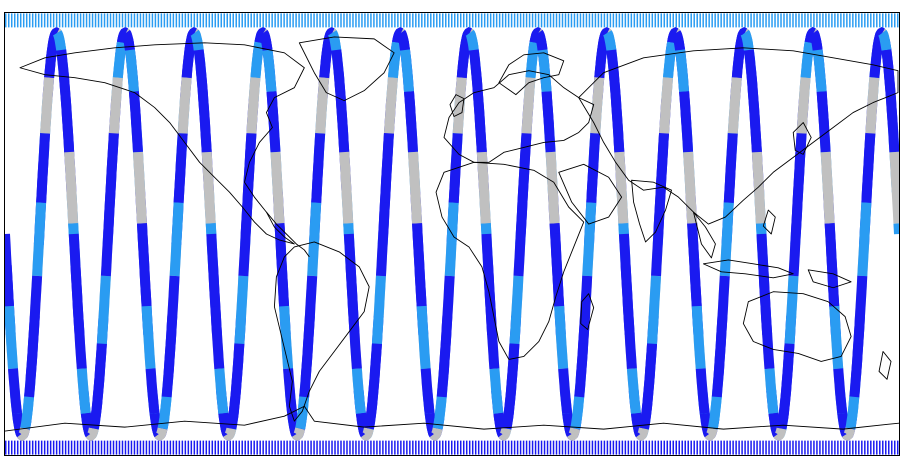  I want to click on coastline-asia, so click(738, 136).